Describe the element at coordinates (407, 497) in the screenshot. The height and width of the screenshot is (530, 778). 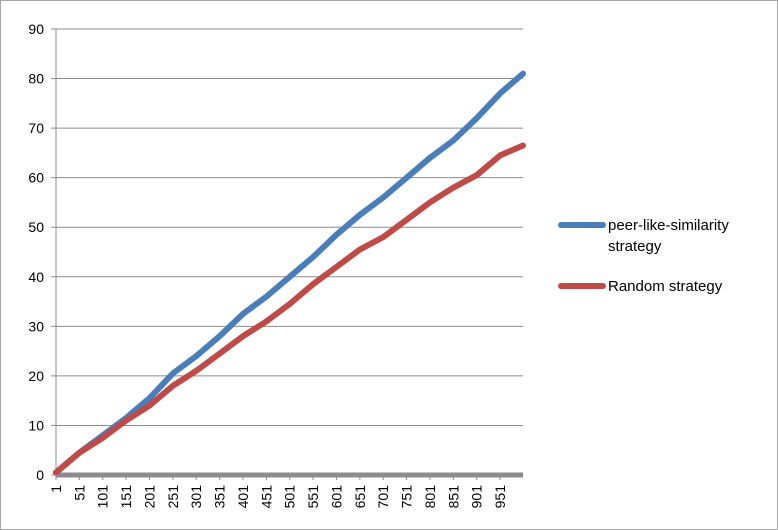
I see `x-tick-label: 751` at that location.